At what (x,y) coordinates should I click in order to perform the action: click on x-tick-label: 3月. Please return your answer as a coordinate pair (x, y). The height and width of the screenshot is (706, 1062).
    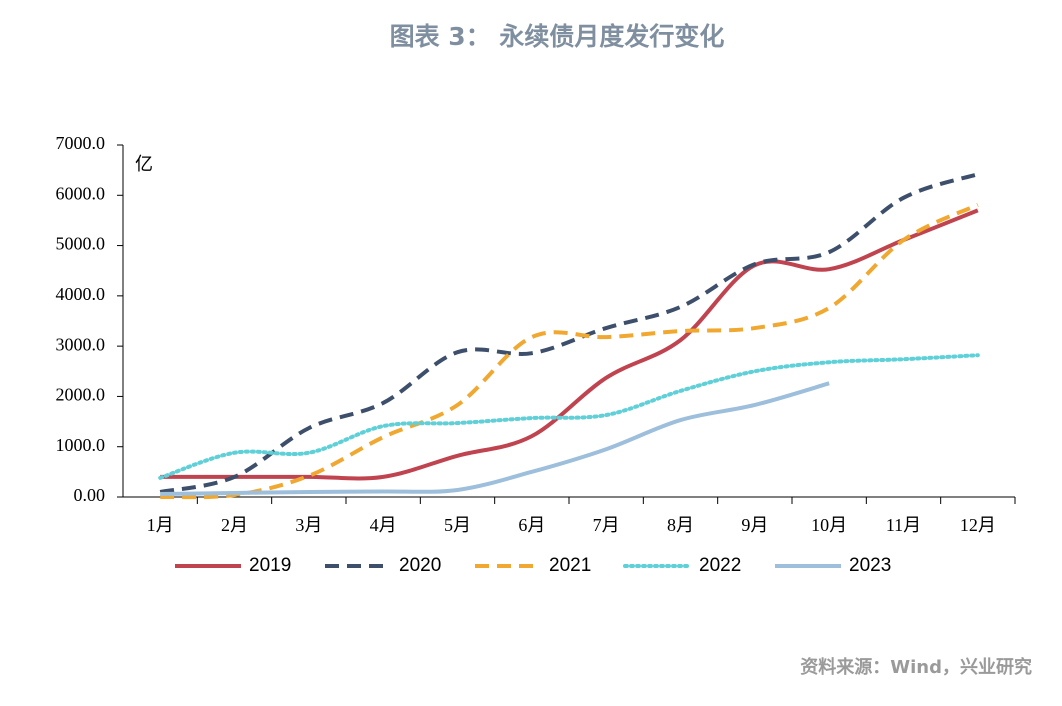
    Looking at the image, I should click on (308, 525).